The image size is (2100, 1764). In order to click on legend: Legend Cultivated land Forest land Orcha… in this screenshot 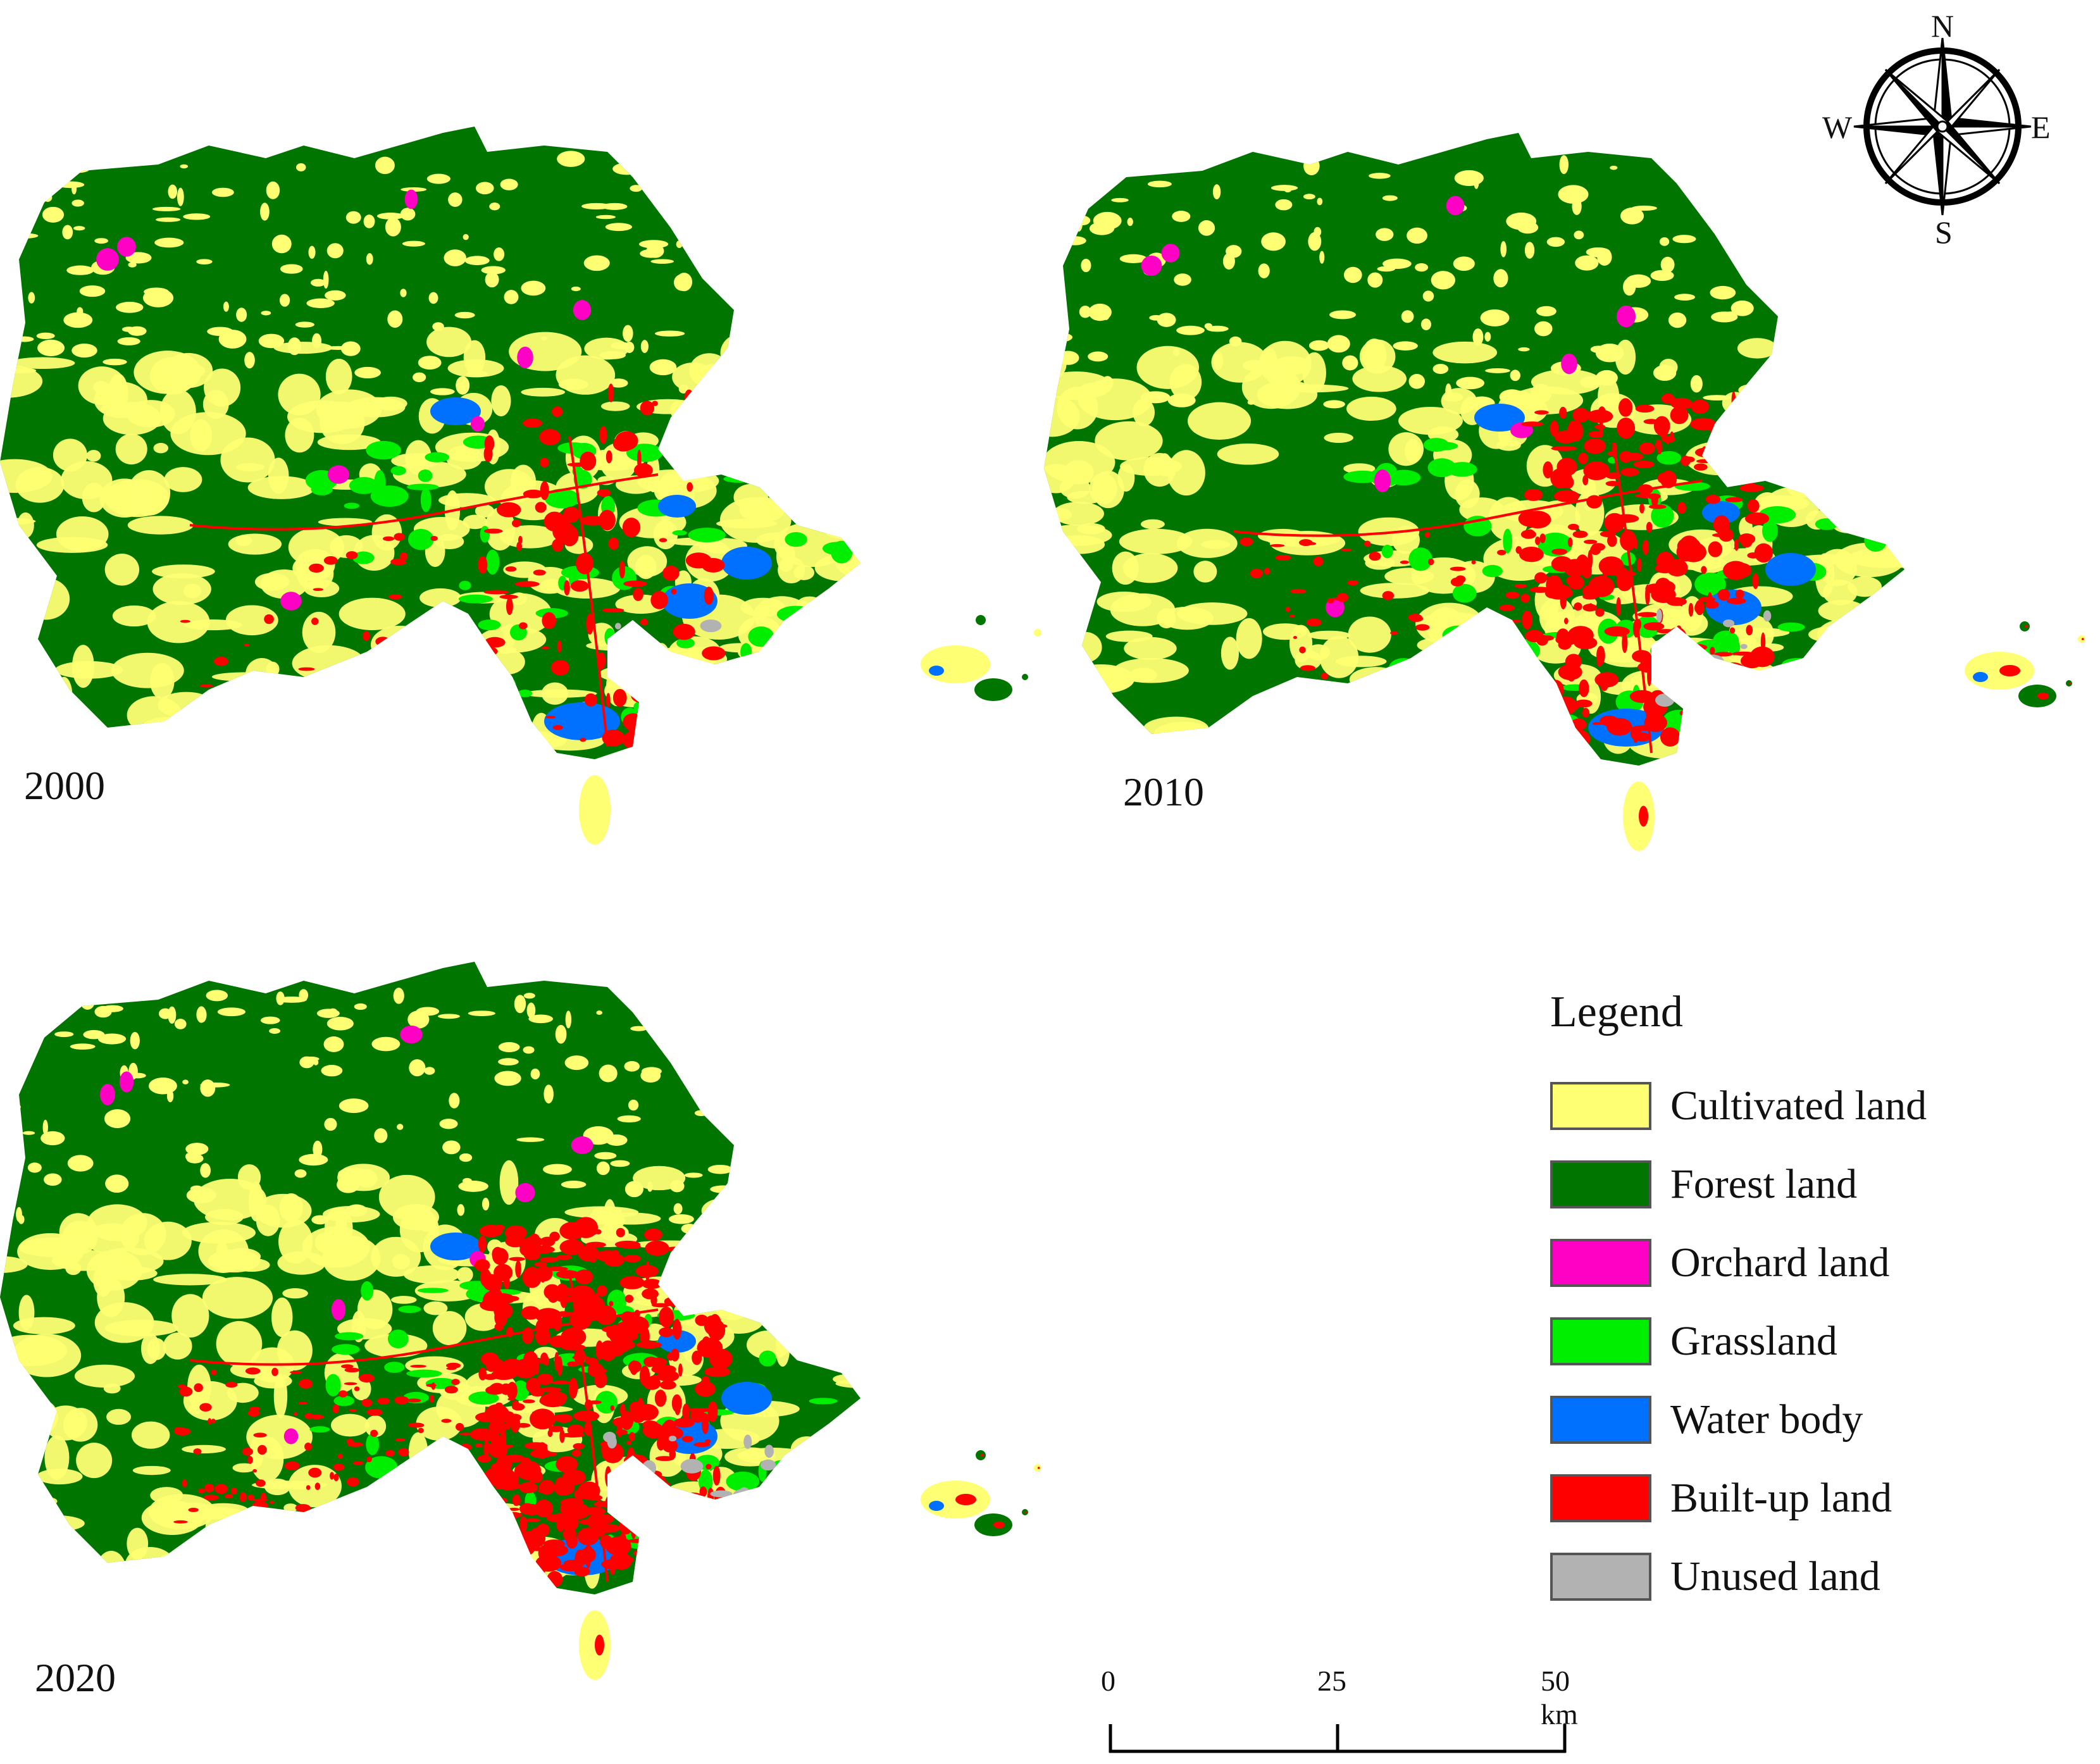, I will do `click(1790, 1301)`.